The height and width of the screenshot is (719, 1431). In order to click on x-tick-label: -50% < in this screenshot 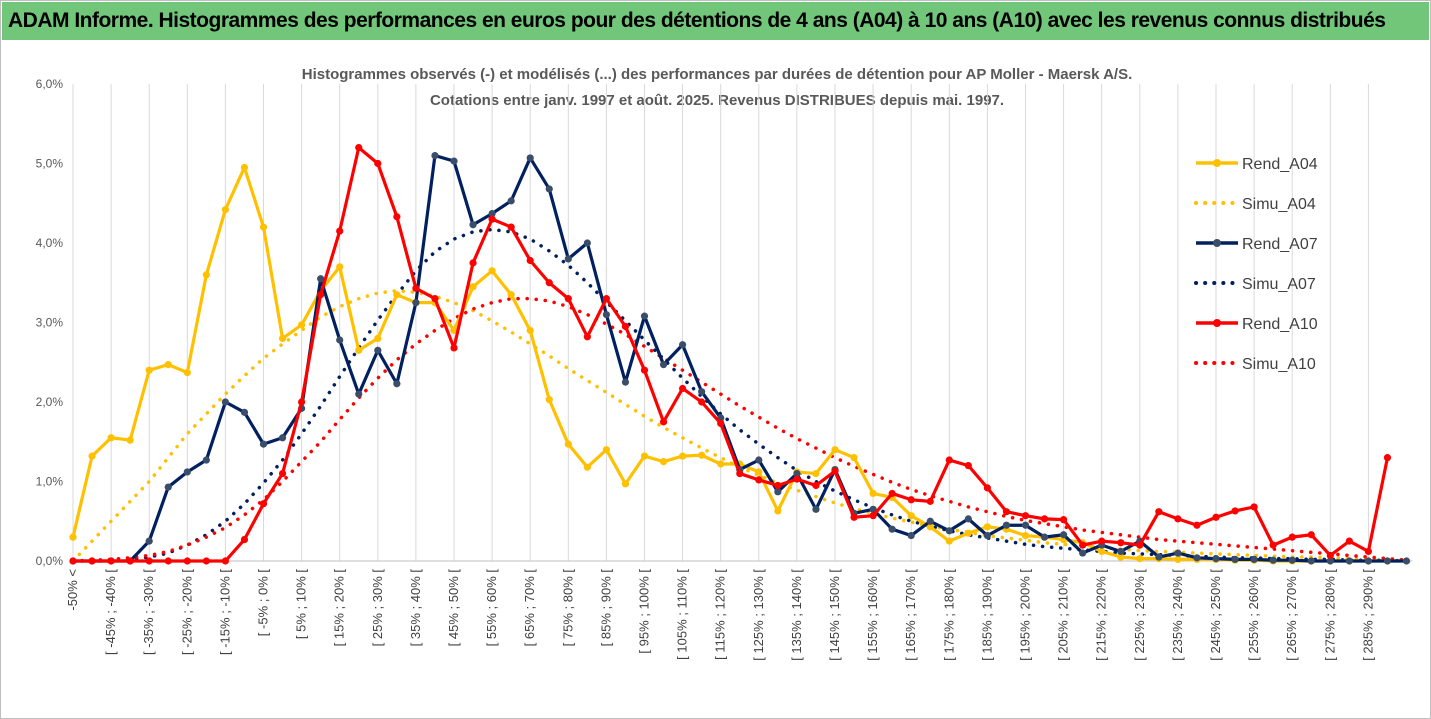, I will do `click(72, 590)`.